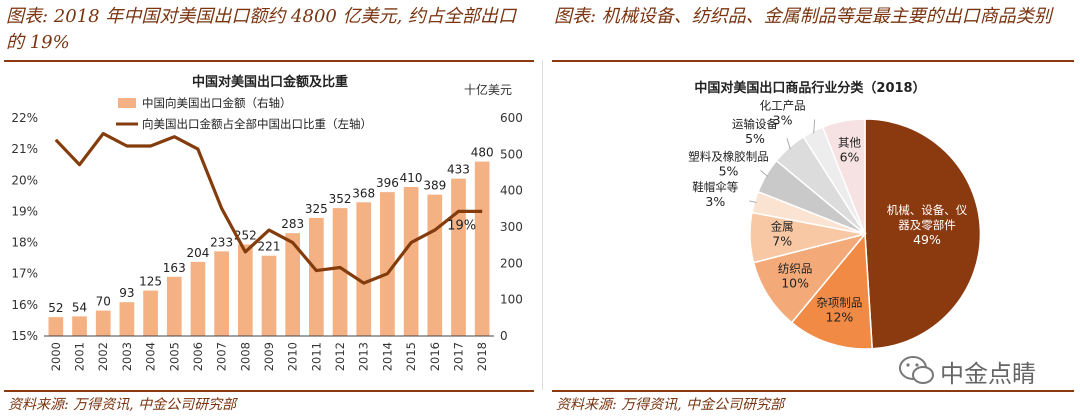 This screenshot has width=1080, height=416. I want to click on bar-value-label: 396, so click(387, 183).